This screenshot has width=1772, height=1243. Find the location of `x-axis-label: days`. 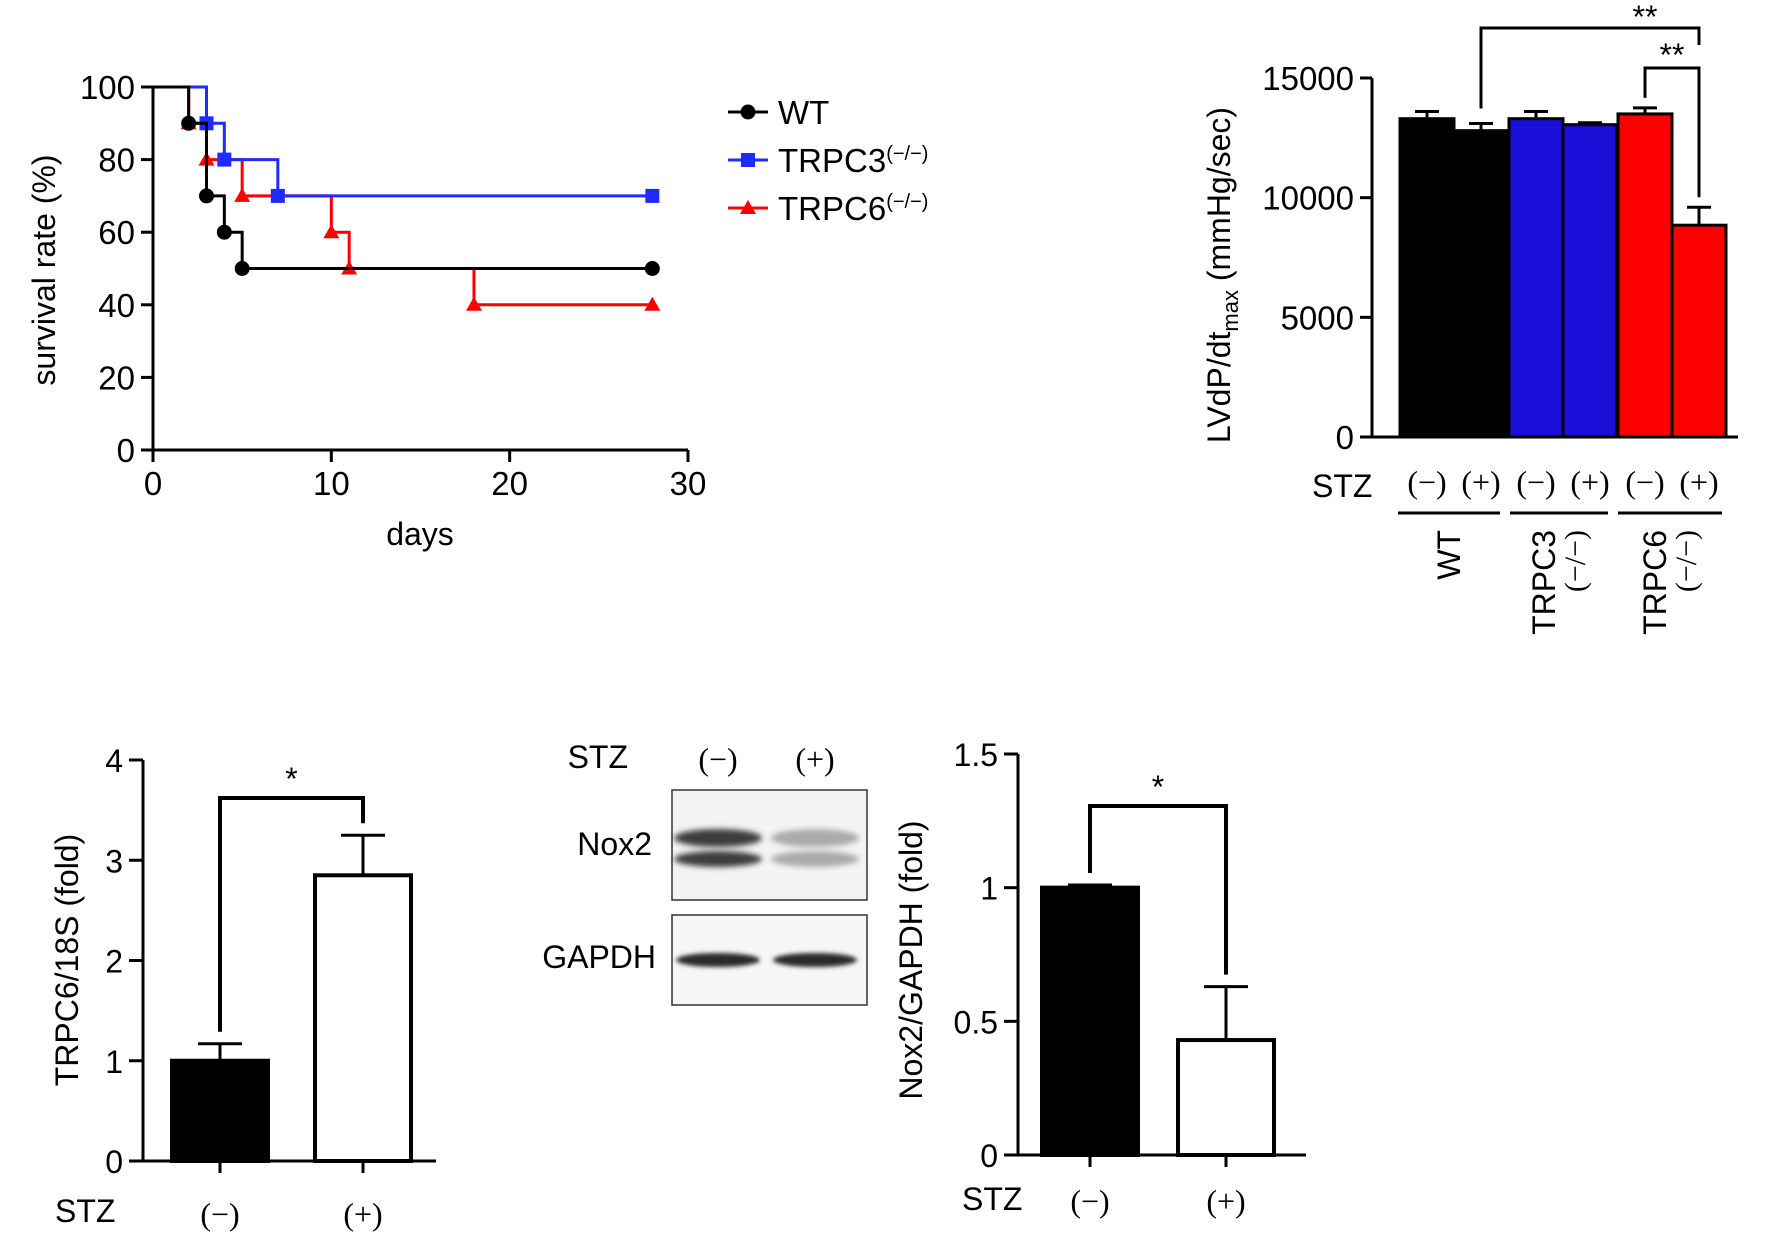

x-axis-label: days is located at coordinates (420, 534).